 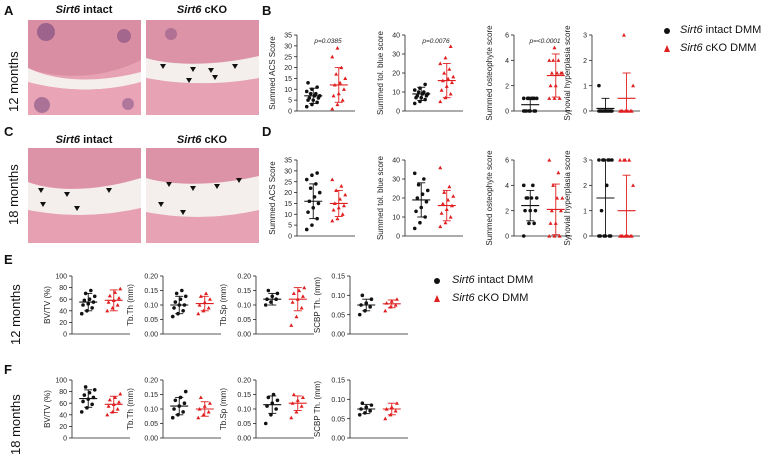 What do you see at coordinates (507, 36) in the screenshot?
I see `y-tick-label-b3-3: 6` at bounding box center [507, 36].